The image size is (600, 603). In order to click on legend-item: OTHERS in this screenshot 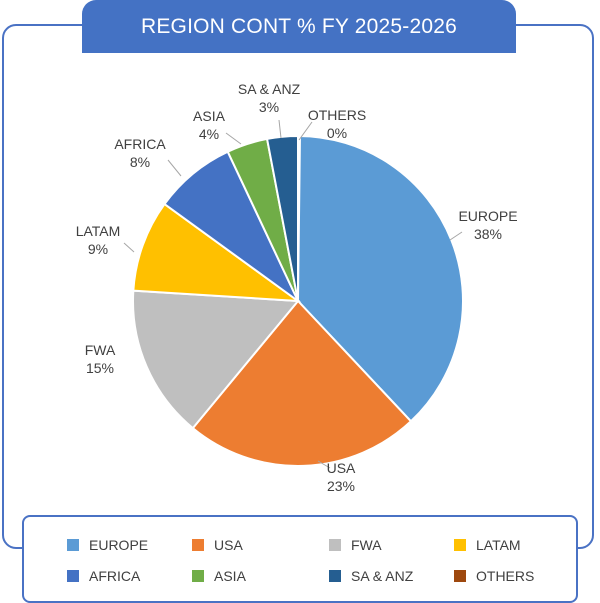, I will do `click(494, 576)`.